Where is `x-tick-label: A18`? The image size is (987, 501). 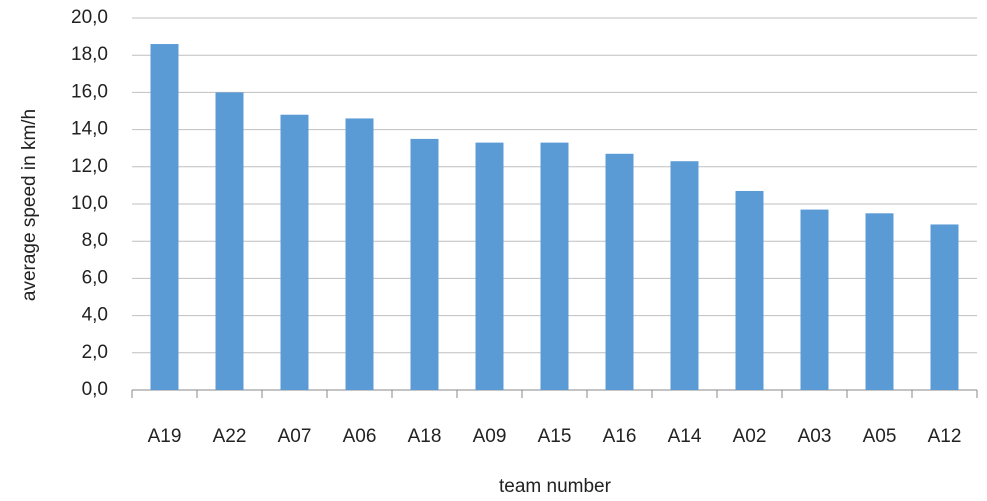 x-tick-label: A18 is located at coordinates (425, 436).